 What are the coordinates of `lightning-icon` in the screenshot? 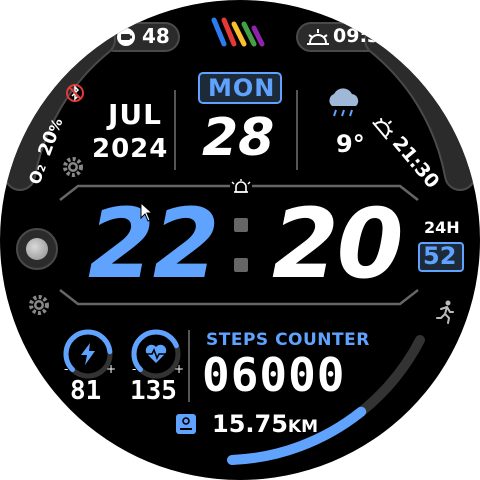 It's located at (88, 354).